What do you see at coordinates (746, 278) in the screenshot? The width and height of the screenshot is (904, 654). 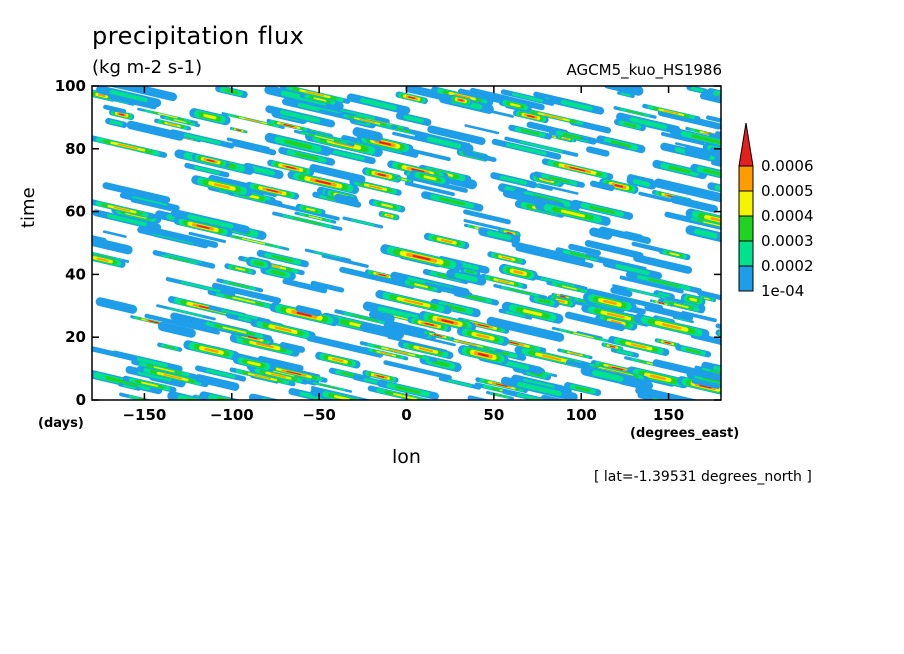 I see `colorbar-swatch` at bounding box center [746, 278].